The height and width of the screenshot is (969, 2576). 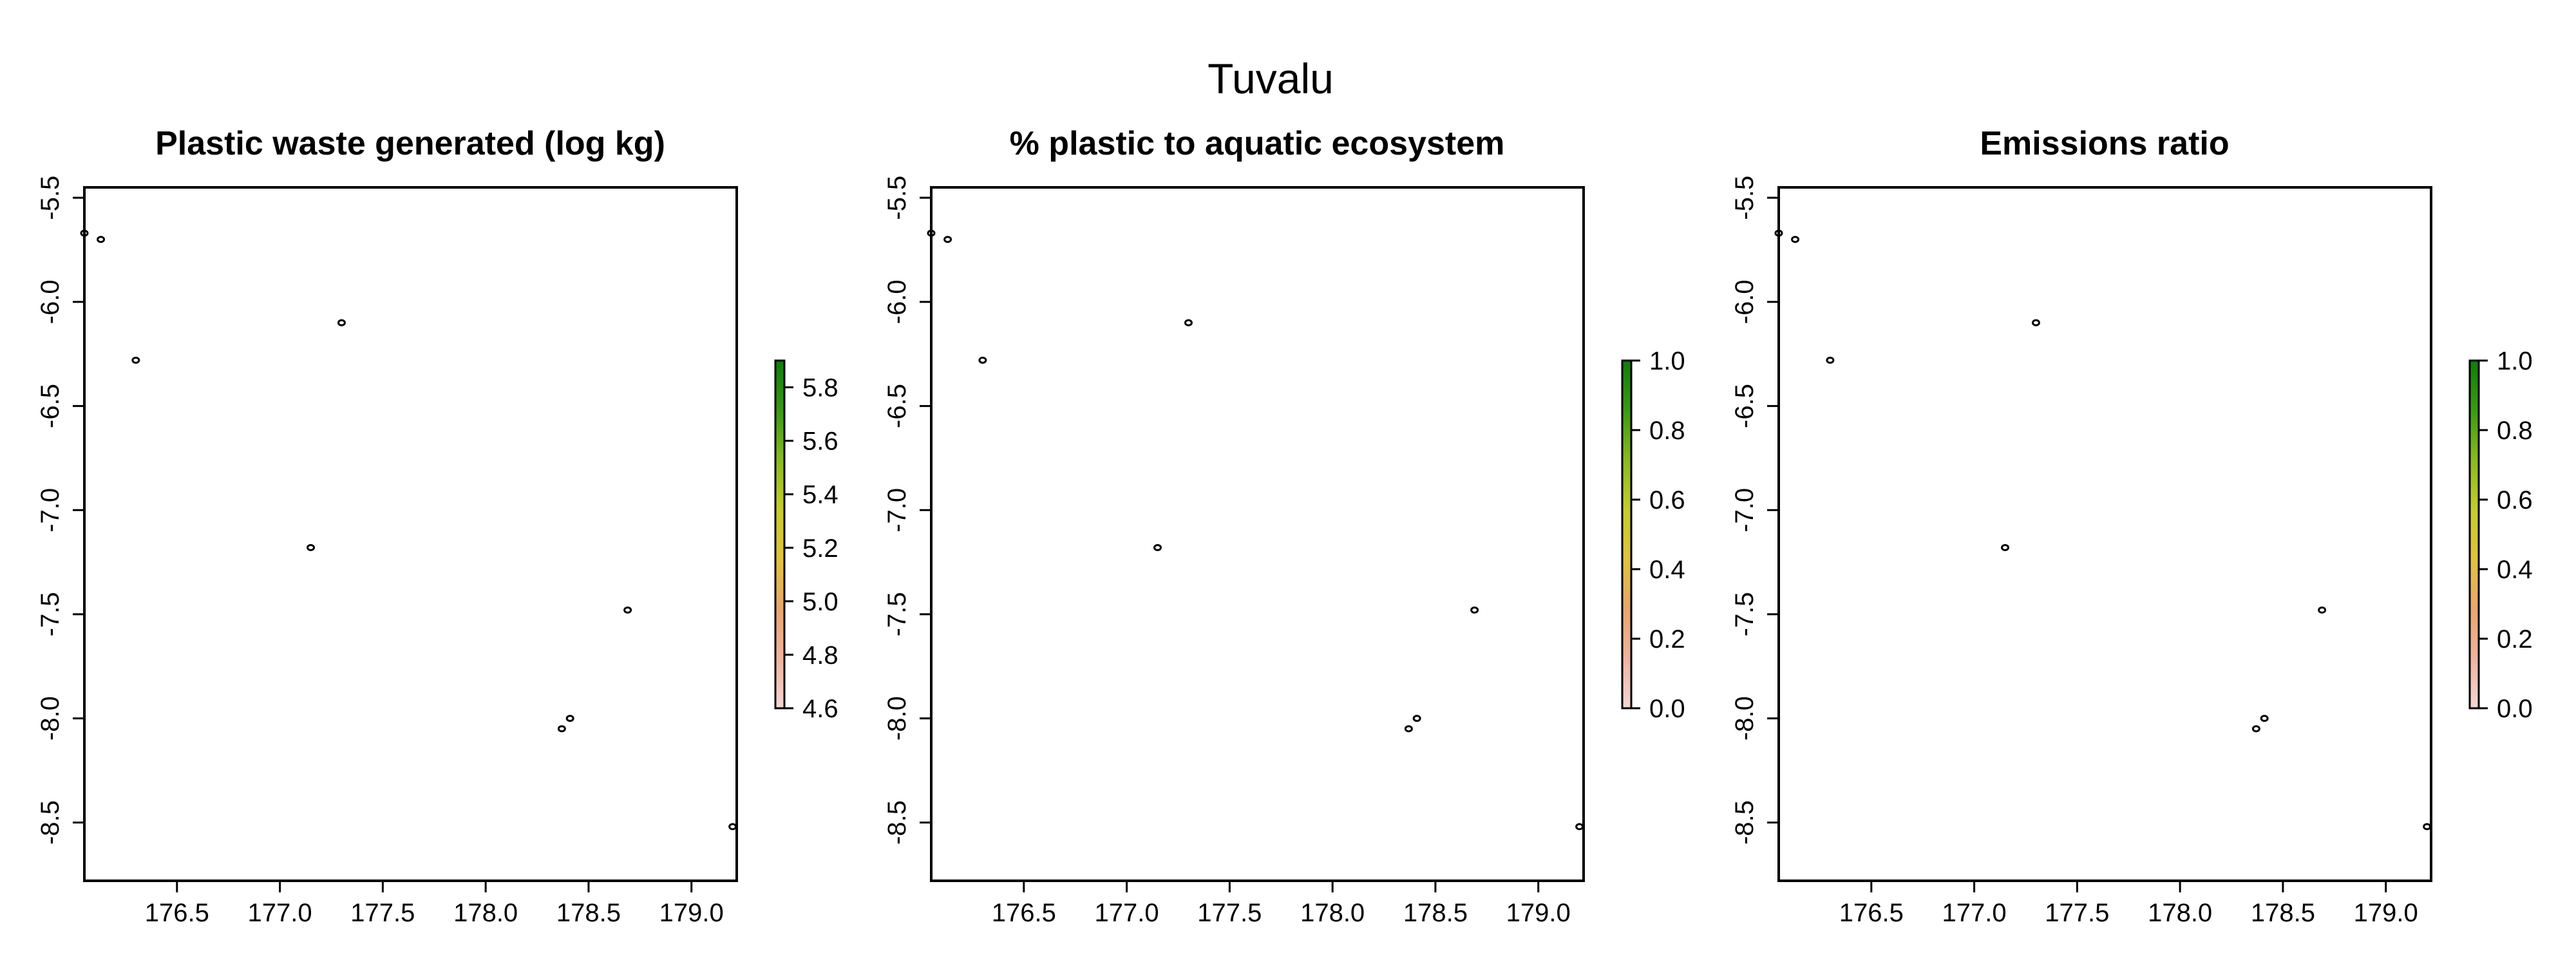 What do you see at coordinates (2474, 534) in the screenshot?
I see `colorbar` at bounding box center [2474, 534].